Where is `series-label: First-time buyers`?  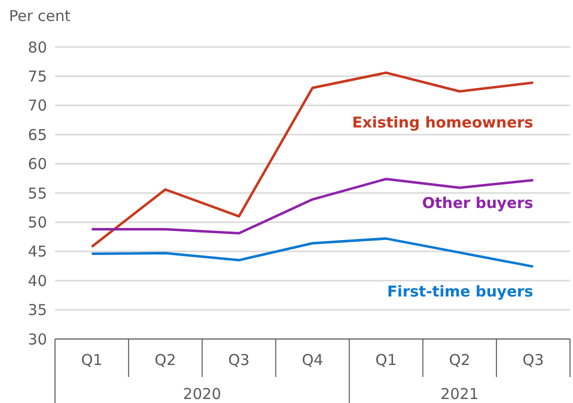 series-label: First-time buyers is located at coordinates (460, 291).